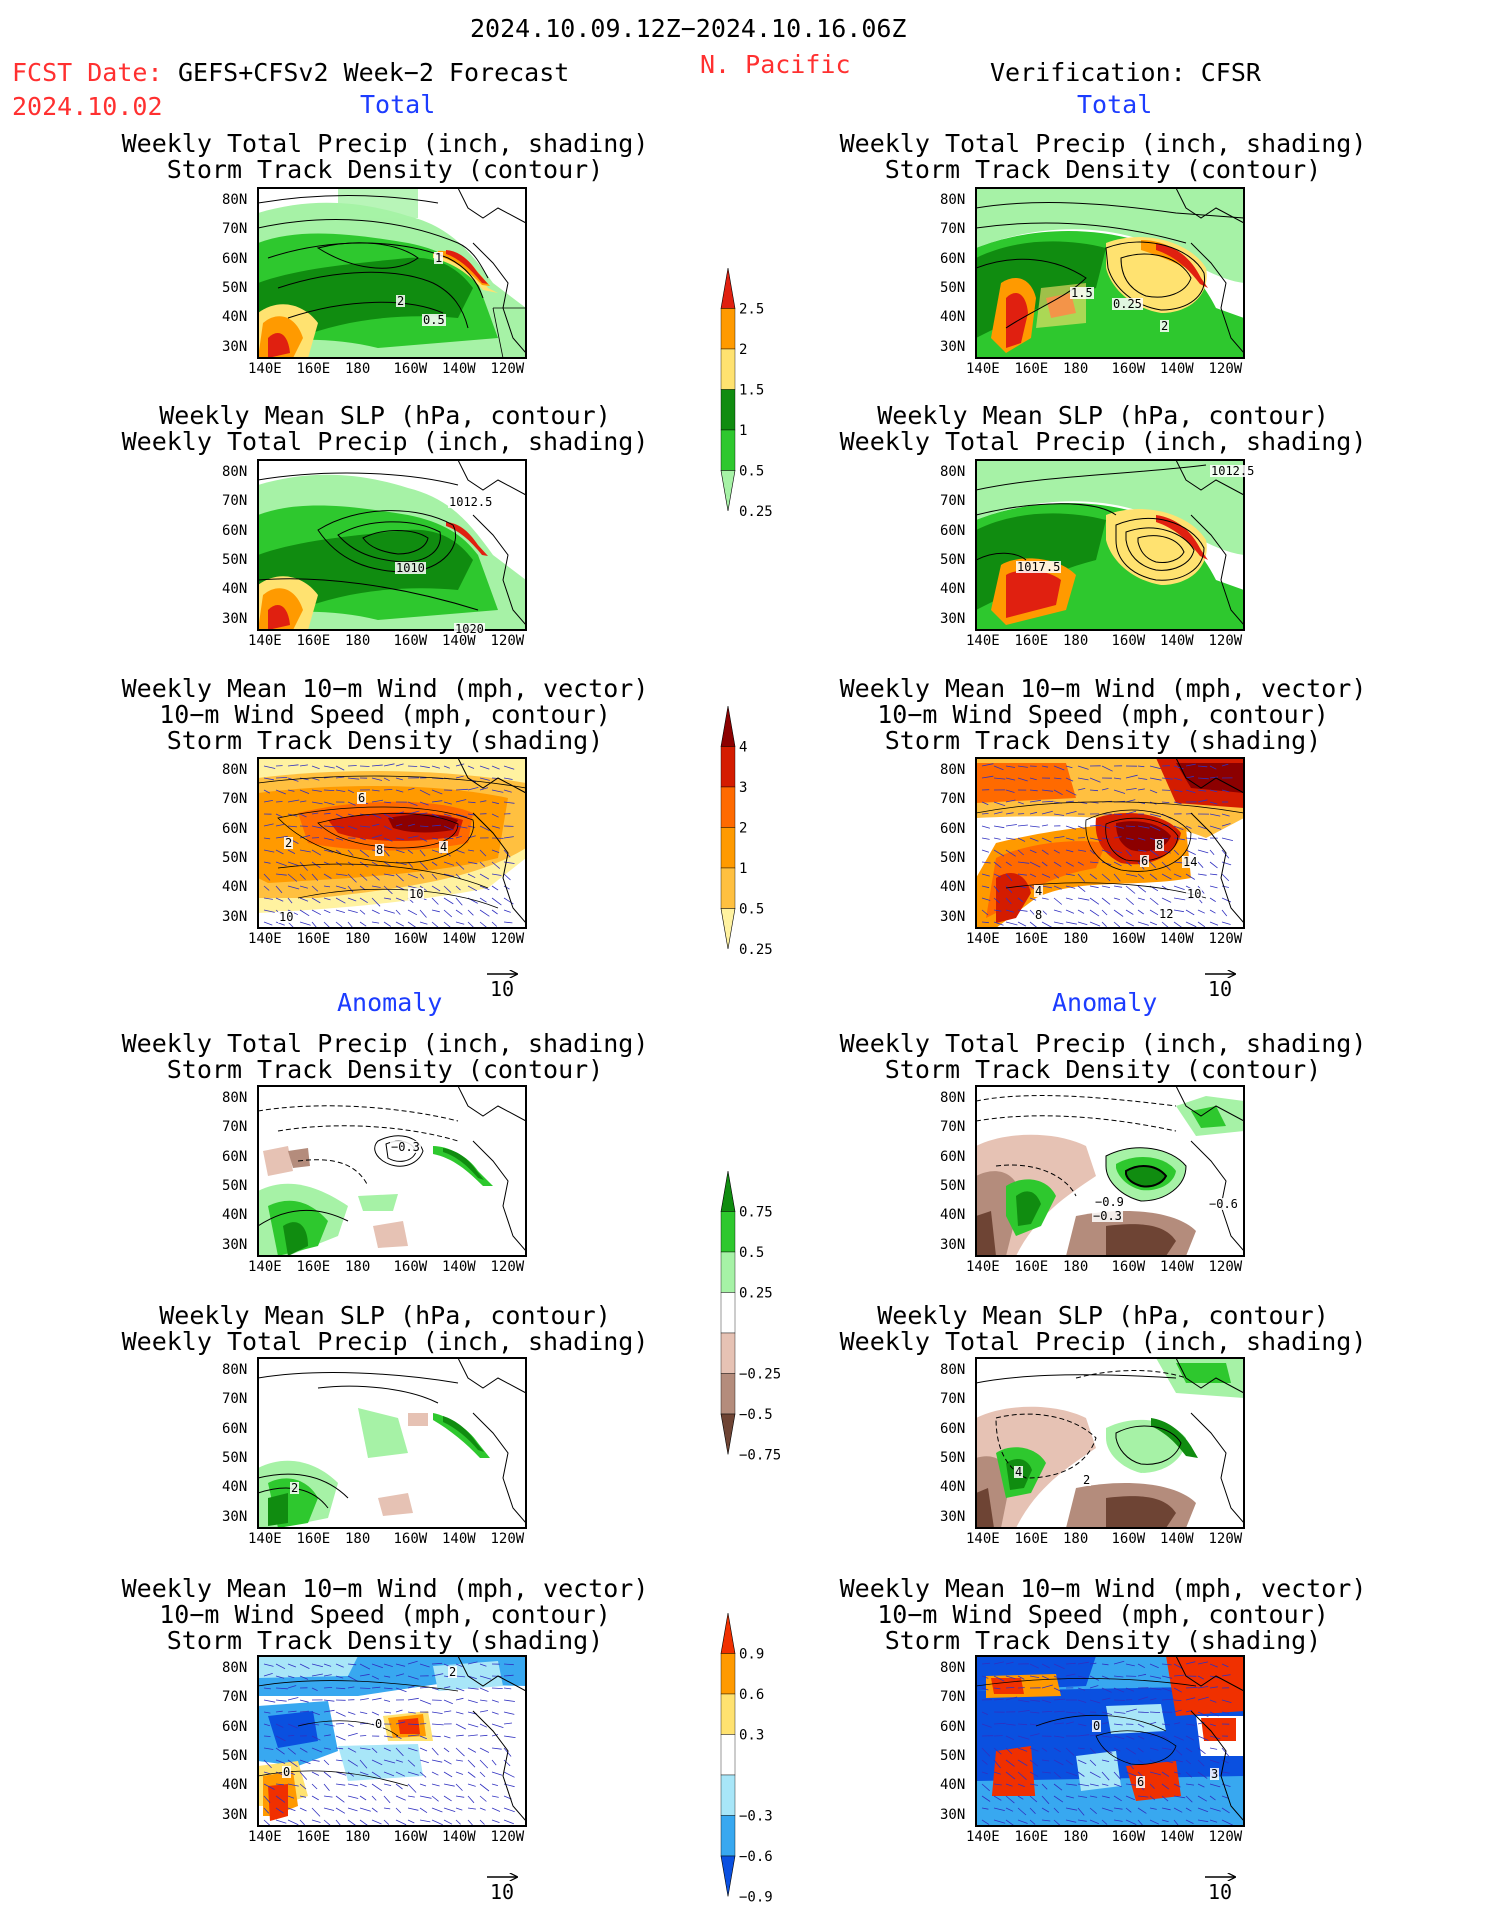  What do you see at coordinates (1103, 714) in the screenshot?
I see `title-r3-line2: 10−m Wind Speed (mph, contour)` at bounding box center [1103, 714].